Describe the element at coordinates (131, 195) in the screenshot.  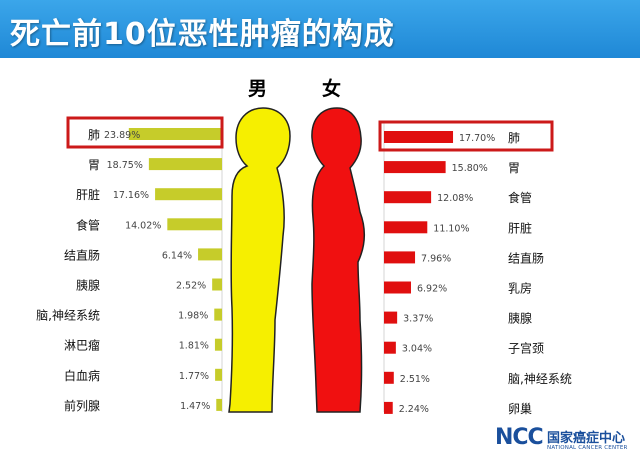
I see `male-value-label: 17.16%` at that location.